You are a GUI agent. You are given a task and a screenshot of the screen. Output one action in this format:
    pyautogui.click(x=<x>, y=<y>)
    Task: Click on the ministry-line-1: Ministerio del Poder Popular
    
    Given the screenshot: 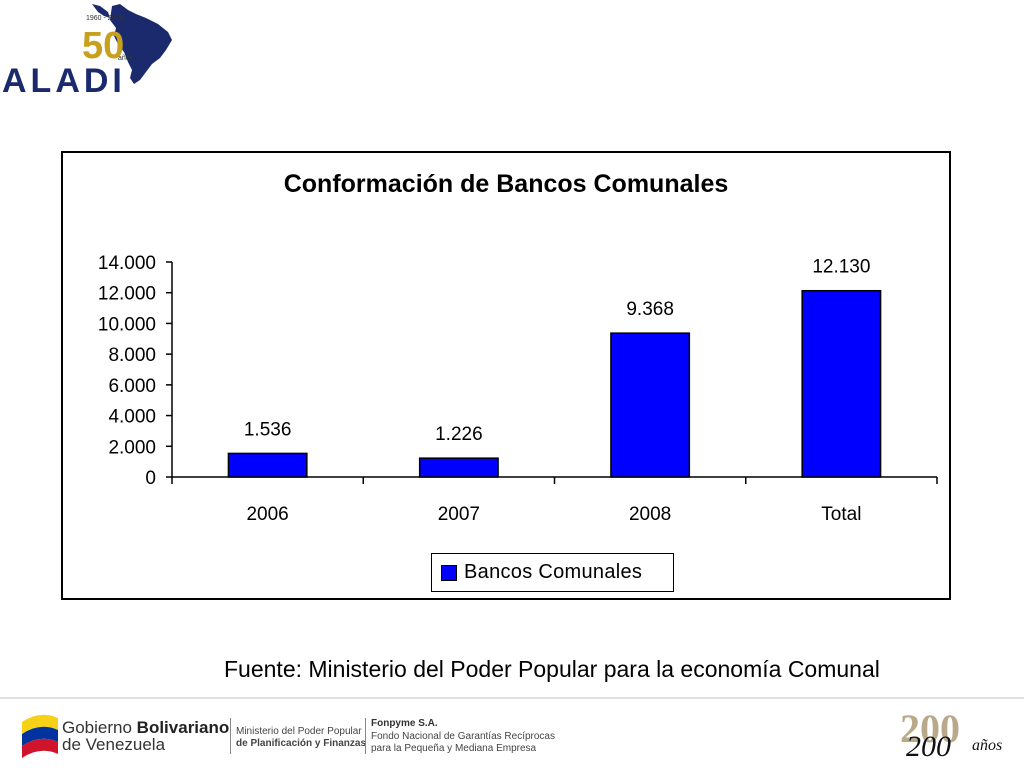 What is the action you would take?
    pyautogui.click(x=299, y=731)
    